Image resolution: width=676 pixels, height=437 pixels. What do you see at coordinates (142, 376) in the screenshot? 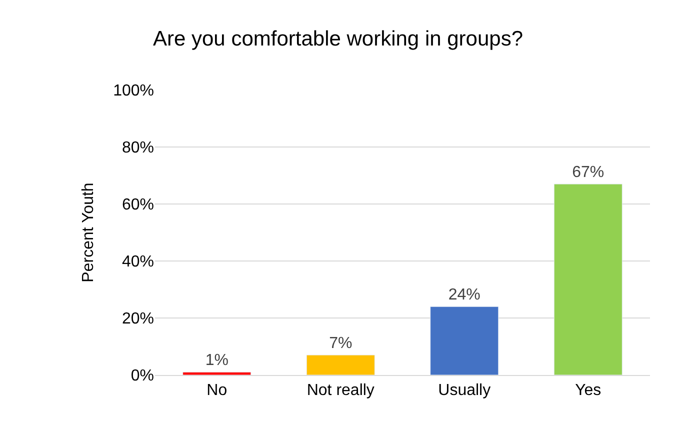
I see `y-tick-label: 0%` at bounding box center [142, 376].